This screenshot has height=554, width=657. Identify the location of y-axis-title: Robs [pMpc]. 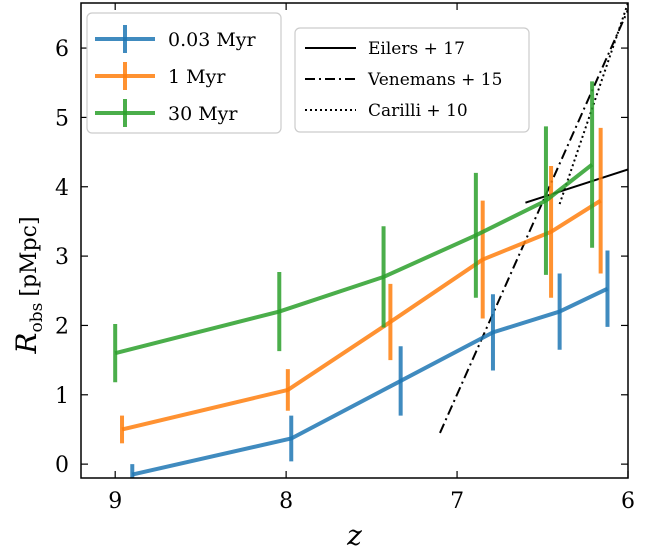
(28, 285).